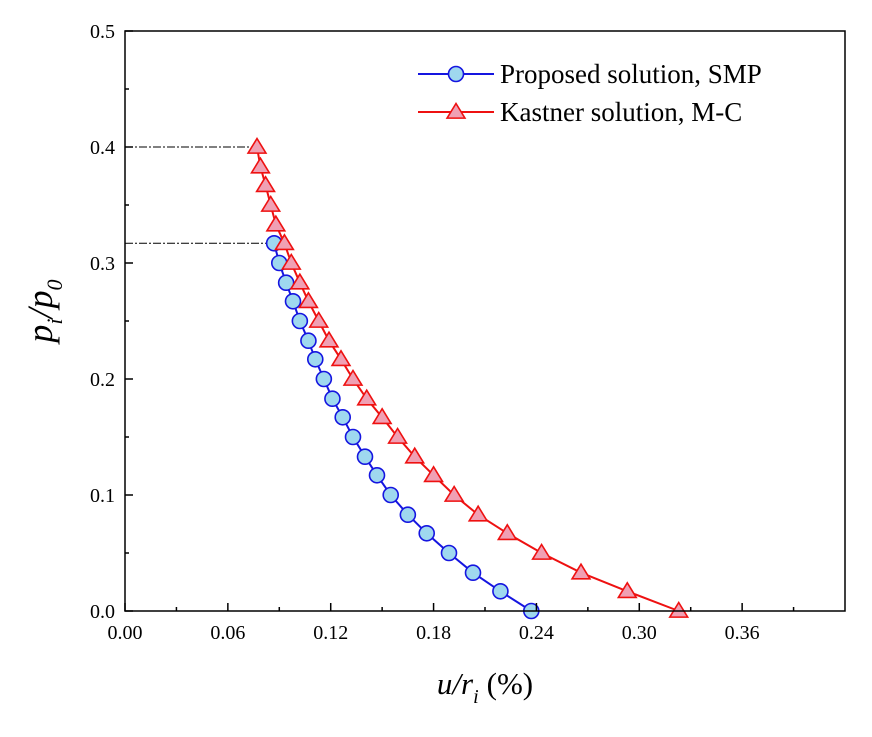  What do you see at coordinates (455, 683) in the screenshot?
I see `x-axis-title-main: u/r` at bounding box center [455, 683].